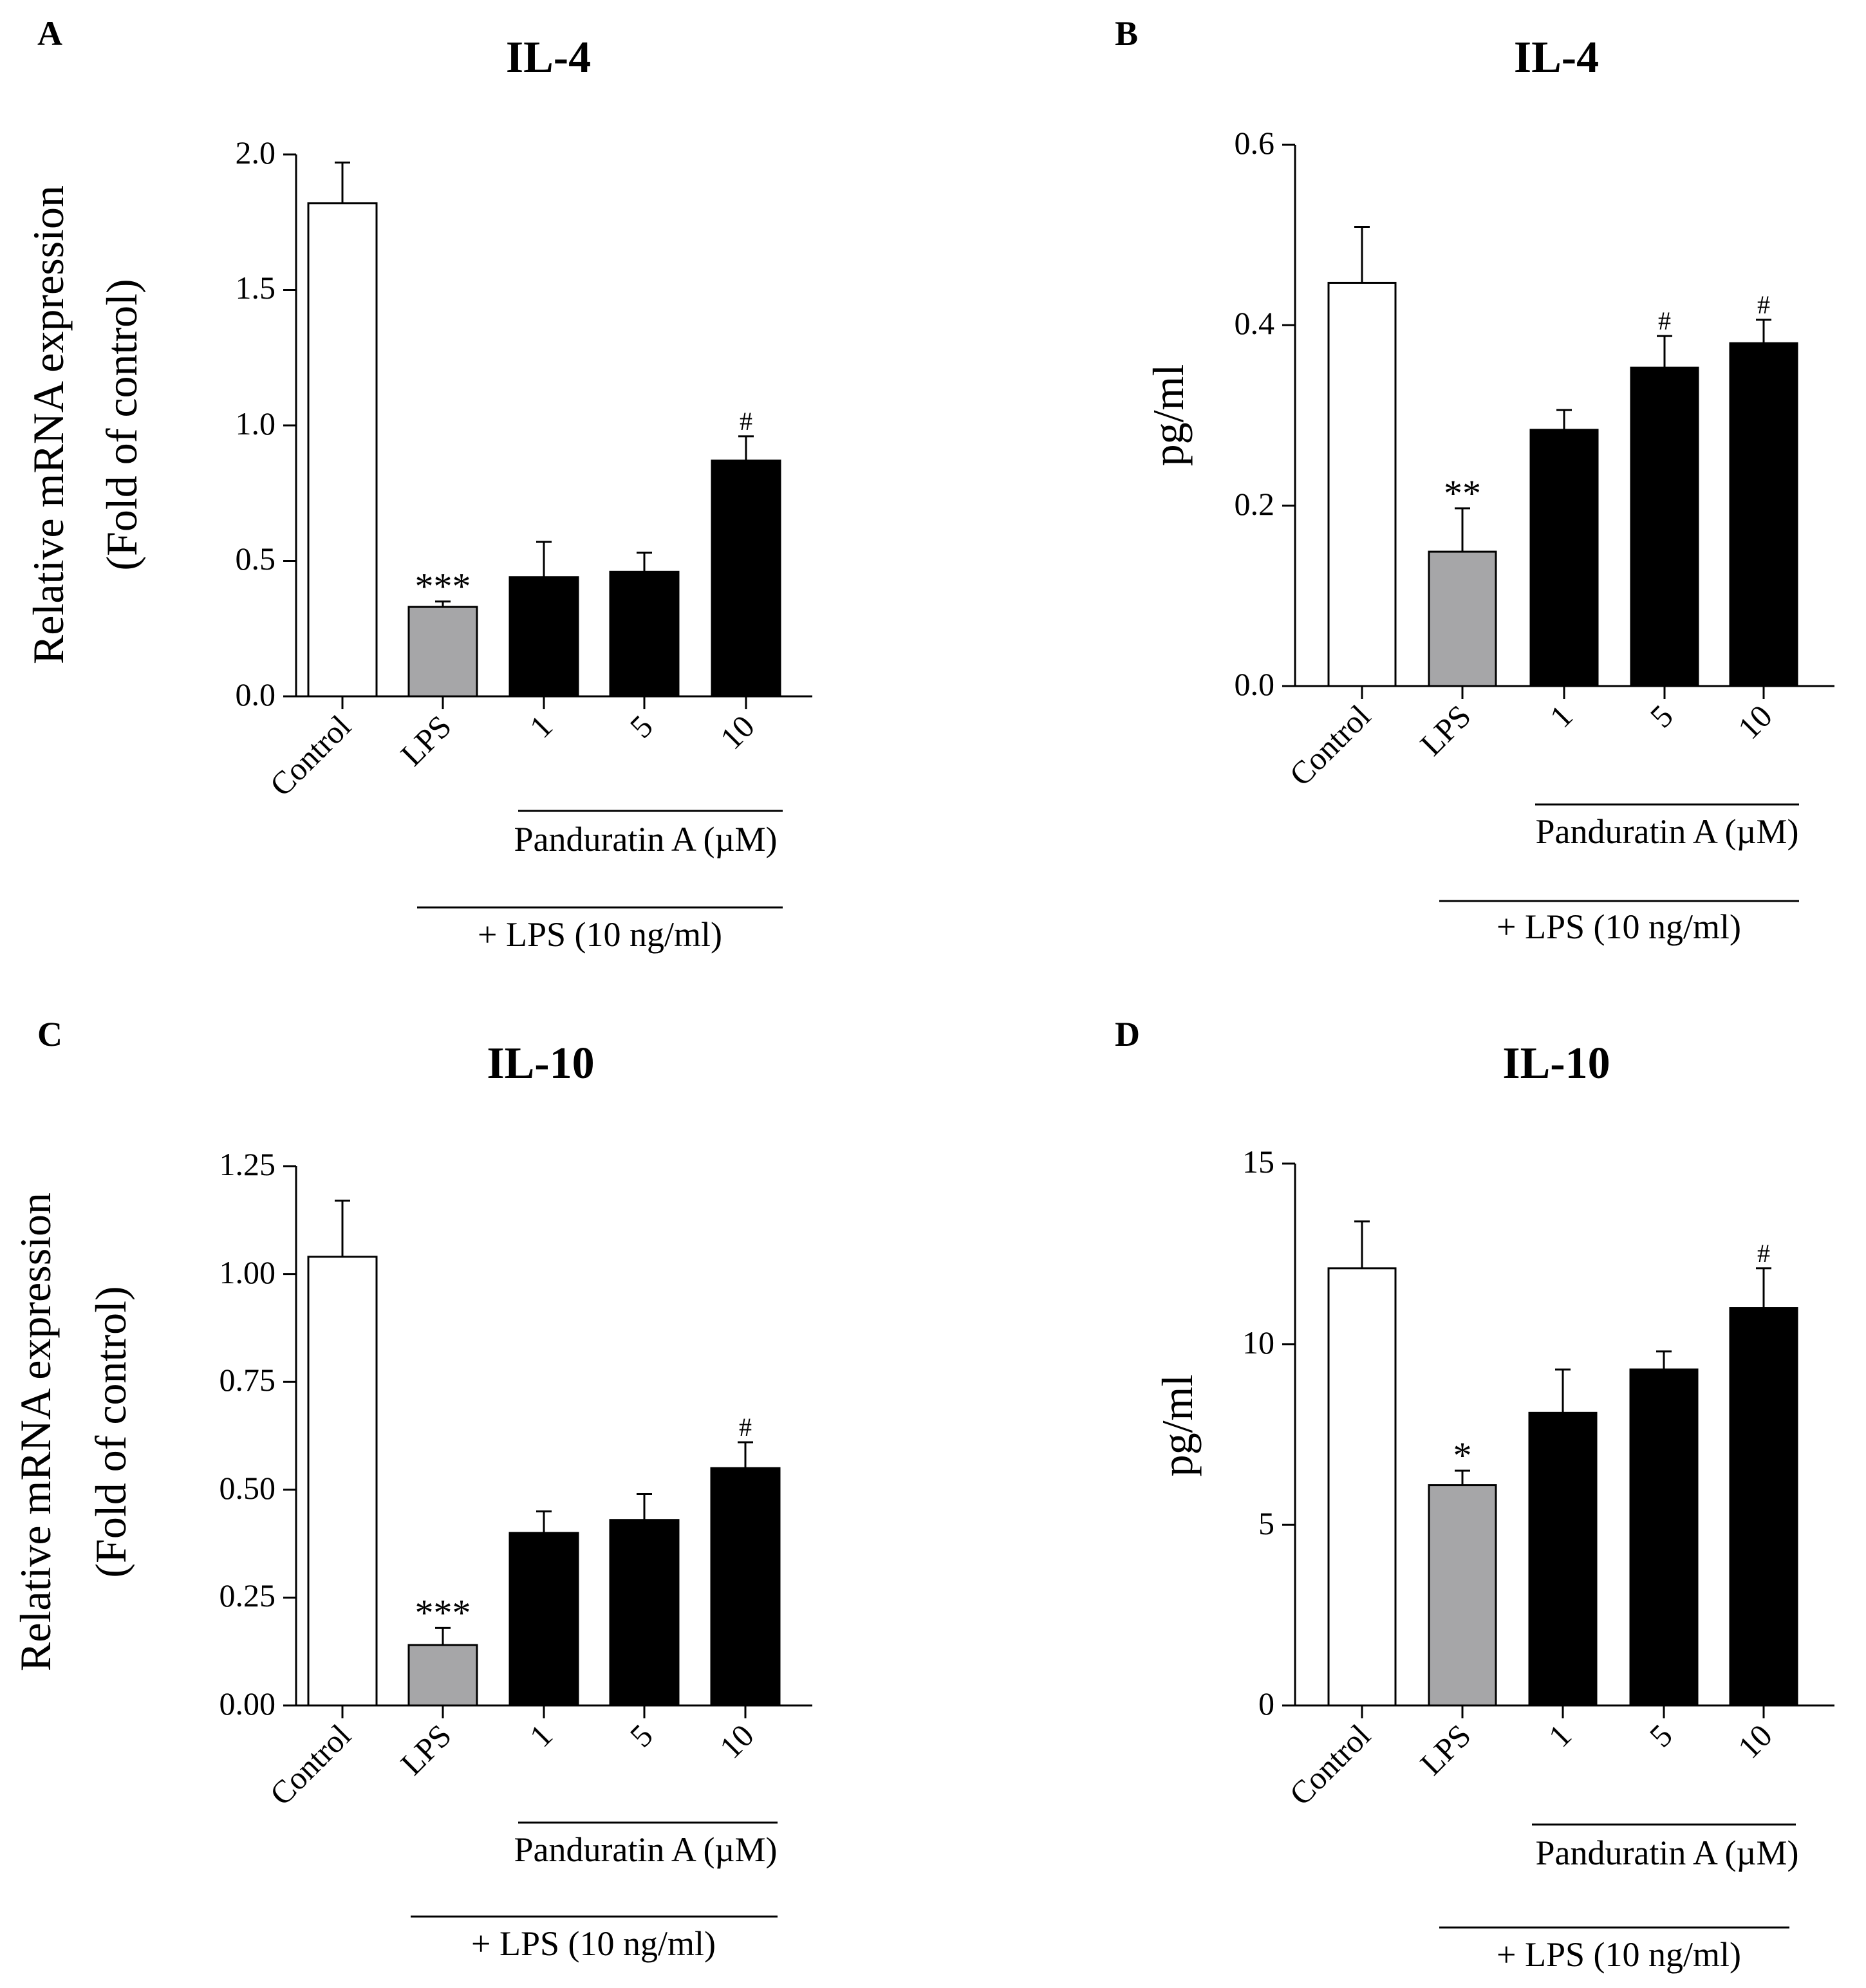 The image size is (1866, 1988). What do you see at coordinates (50, 1034) in the screenshot?
I see `panel-label-c: C` at bounding box center [50, 1034].